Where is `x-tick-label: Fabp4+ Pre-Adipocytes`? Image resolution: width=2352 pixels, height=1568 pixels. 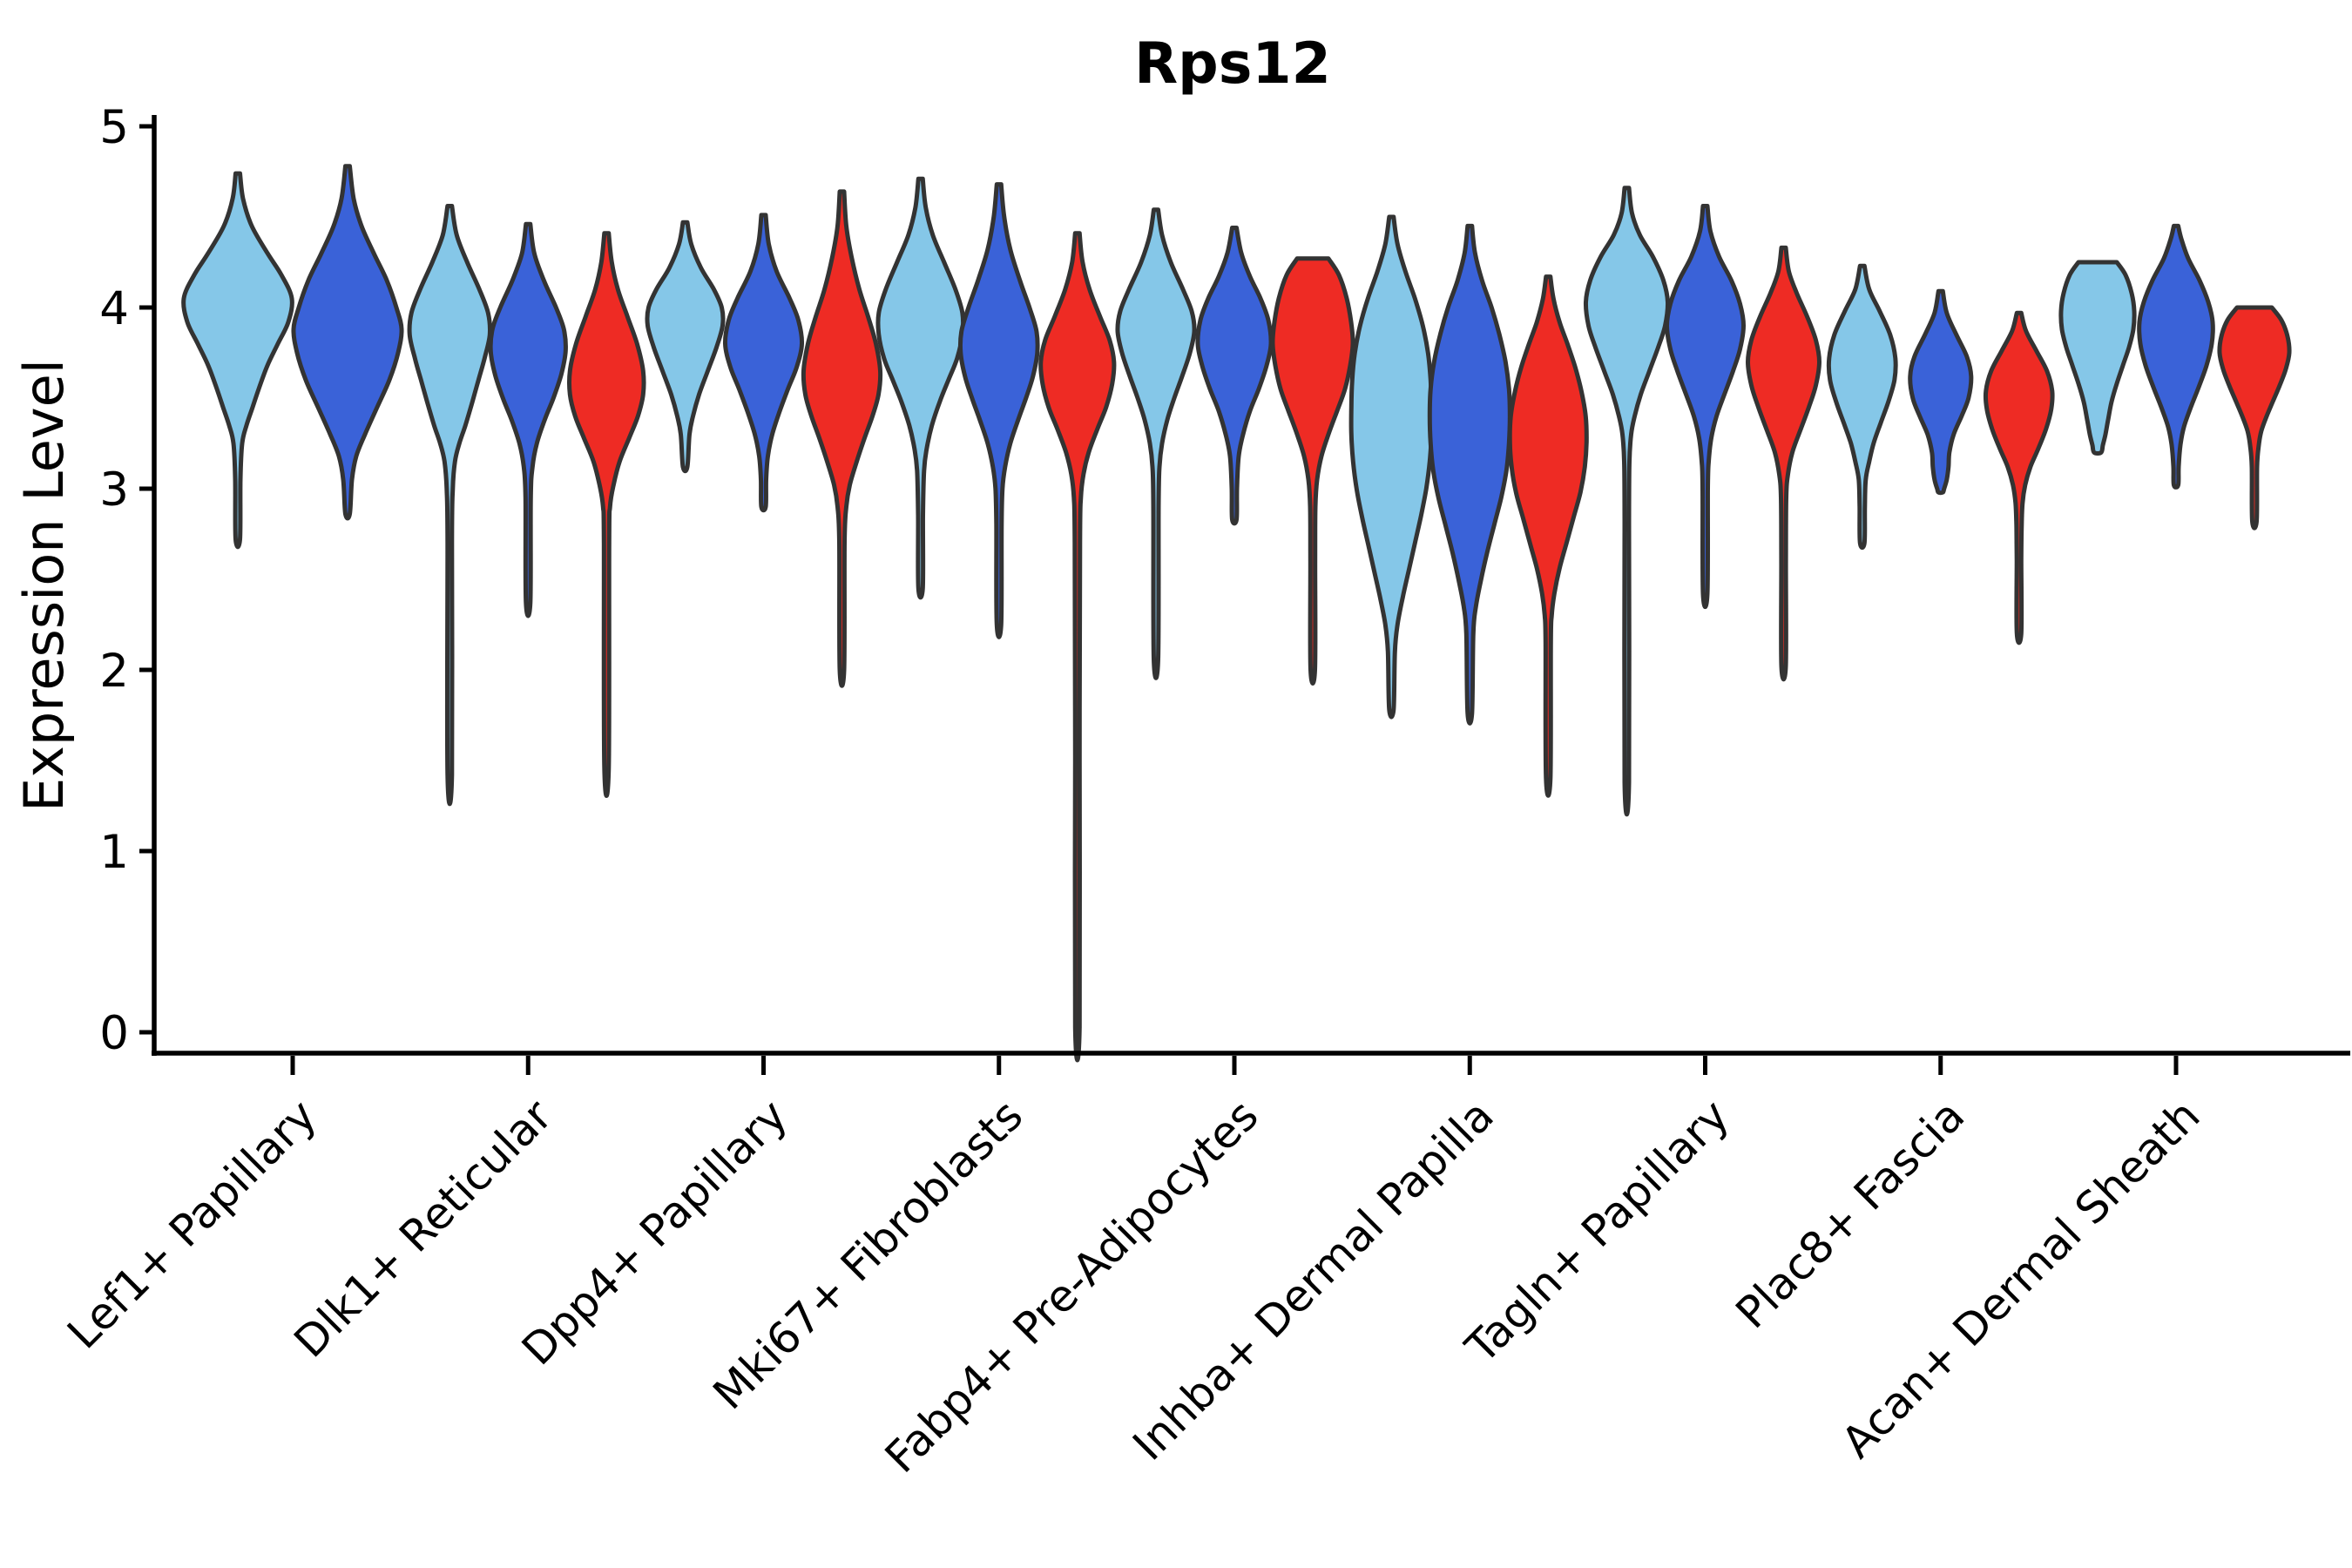 x-tick-label: Fabp4+ Pre-Adipocytes is located at coordinates (1071, 1286).